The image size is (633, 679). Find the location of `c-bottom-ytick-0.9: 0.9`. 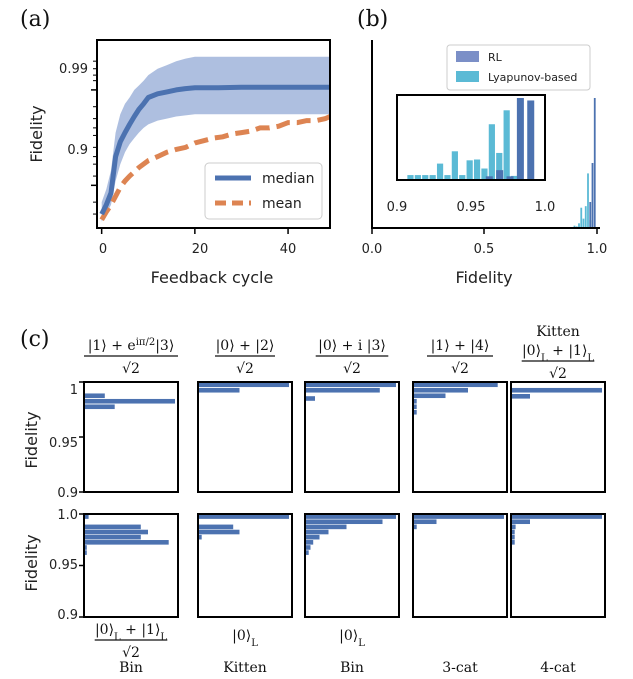

c-bottom-ytick-0.9: 0.9 is located at coordinates (67, 615).